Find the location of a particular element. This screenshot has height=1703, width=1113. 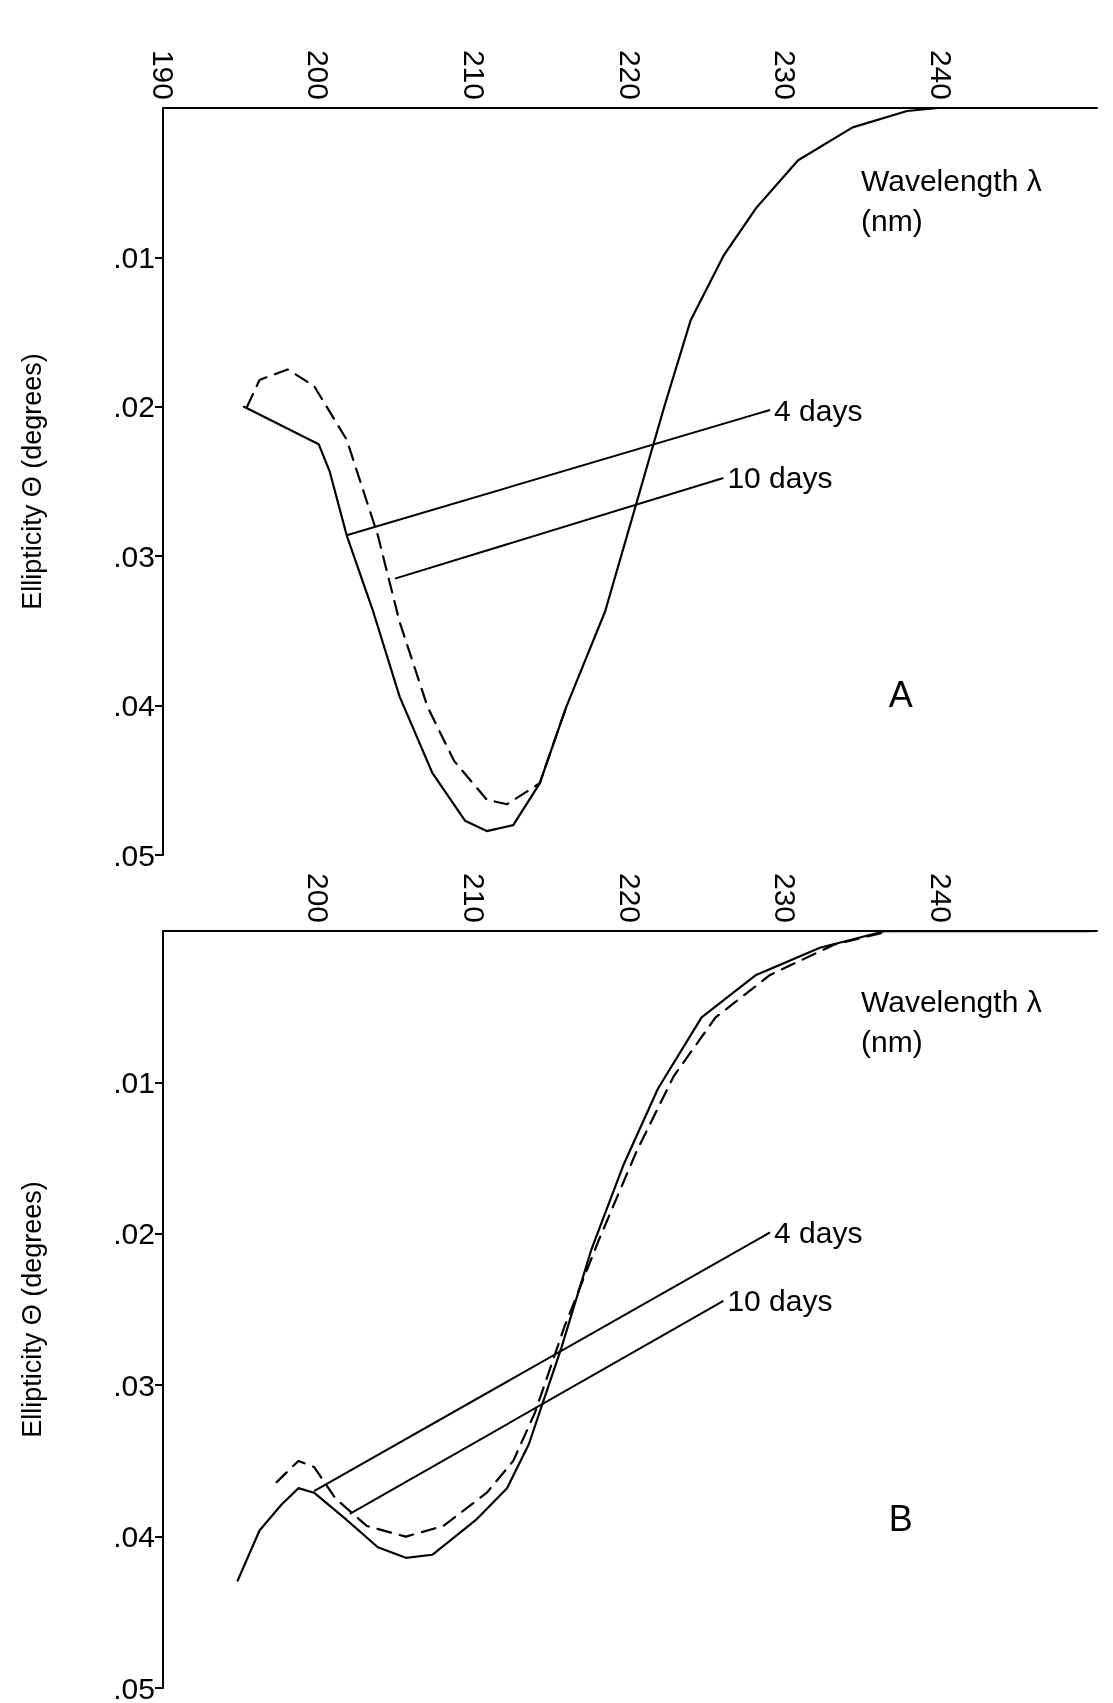

x-tick-label: 190 is located at coordinates (163, 74).